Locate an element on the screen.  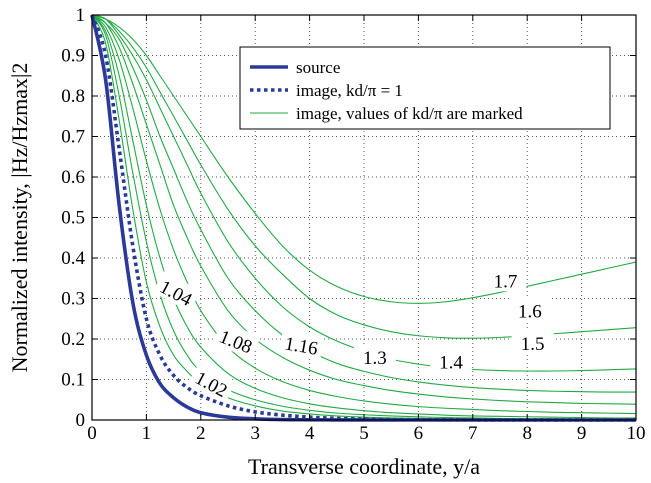
y-axis-title: Normalized intensity, |Hz/Hzmax|2 is located at coordinates (19, 218).